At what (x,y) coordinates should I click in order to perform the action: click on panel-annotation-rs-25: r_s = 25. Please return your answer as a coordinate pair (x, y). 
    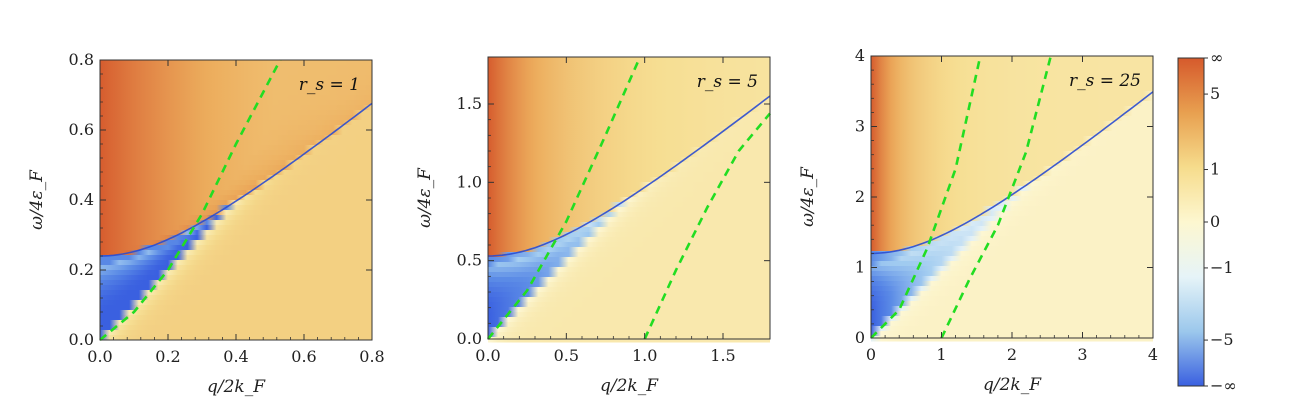
    Looking at the image, I should click on (1105, 81).